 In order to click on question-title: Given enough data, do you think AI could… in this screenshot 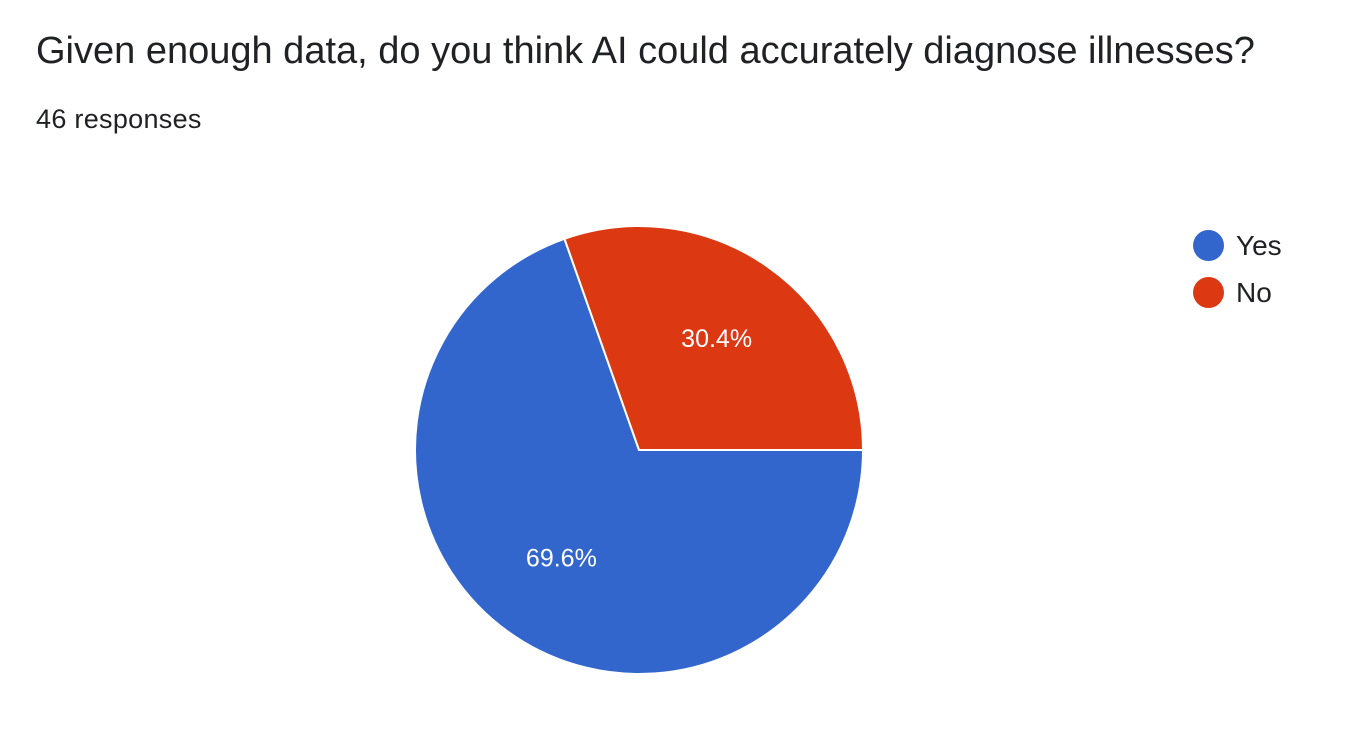, I will do `click(645, 51)`.